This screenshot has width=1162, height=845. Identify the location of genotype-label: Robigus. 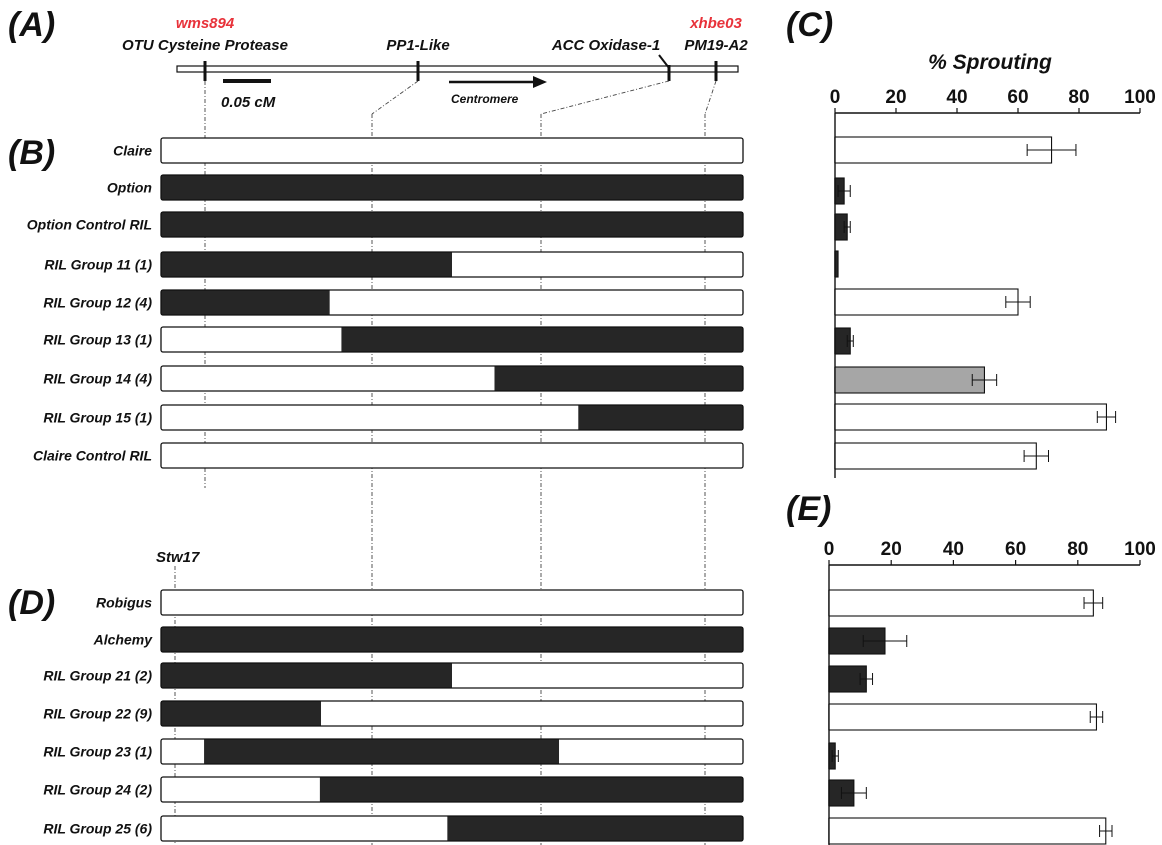
(124, 603).